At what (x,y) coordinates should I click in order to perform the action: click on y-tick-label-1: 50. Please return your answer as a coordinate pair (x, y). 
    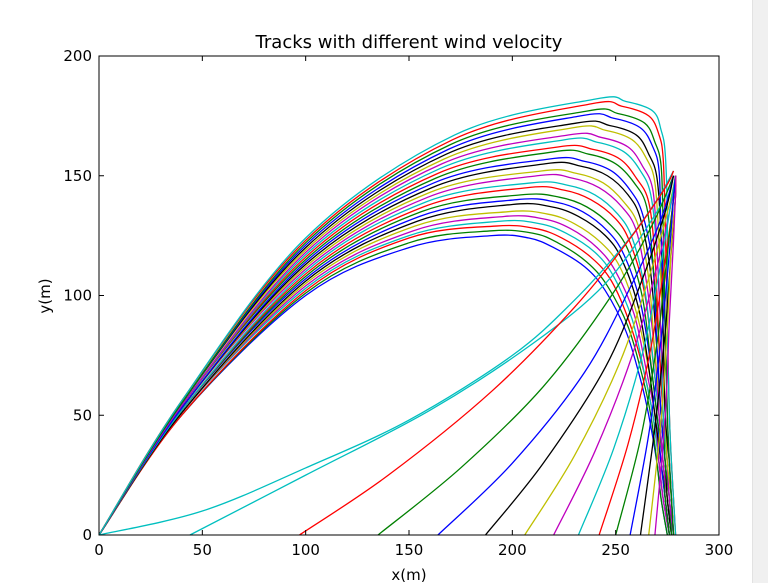
    Looking at the image, I should click on (82, 415).